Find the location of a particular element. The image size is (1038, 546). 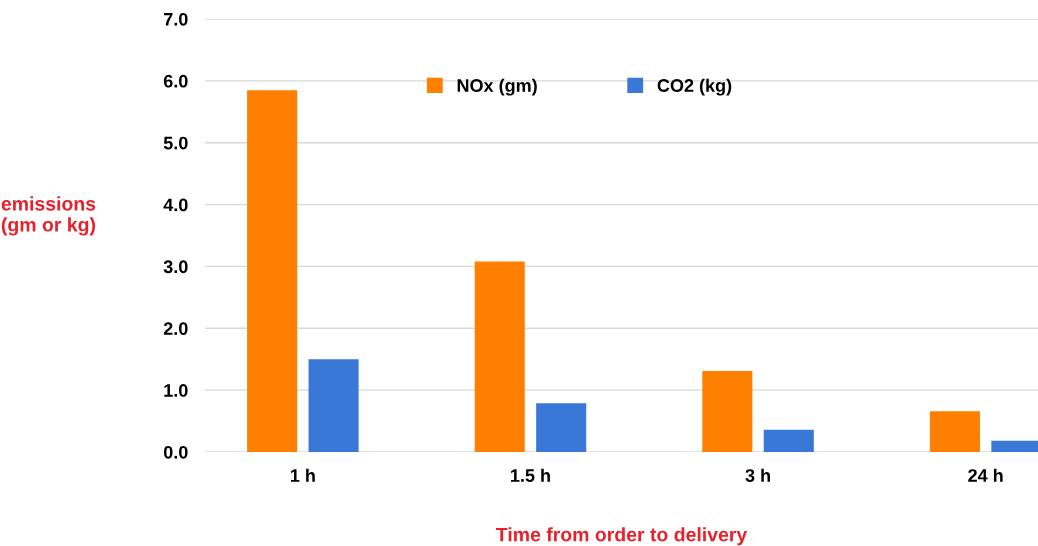

x-tick-label: 3 h is located at coordinates (757, 475).